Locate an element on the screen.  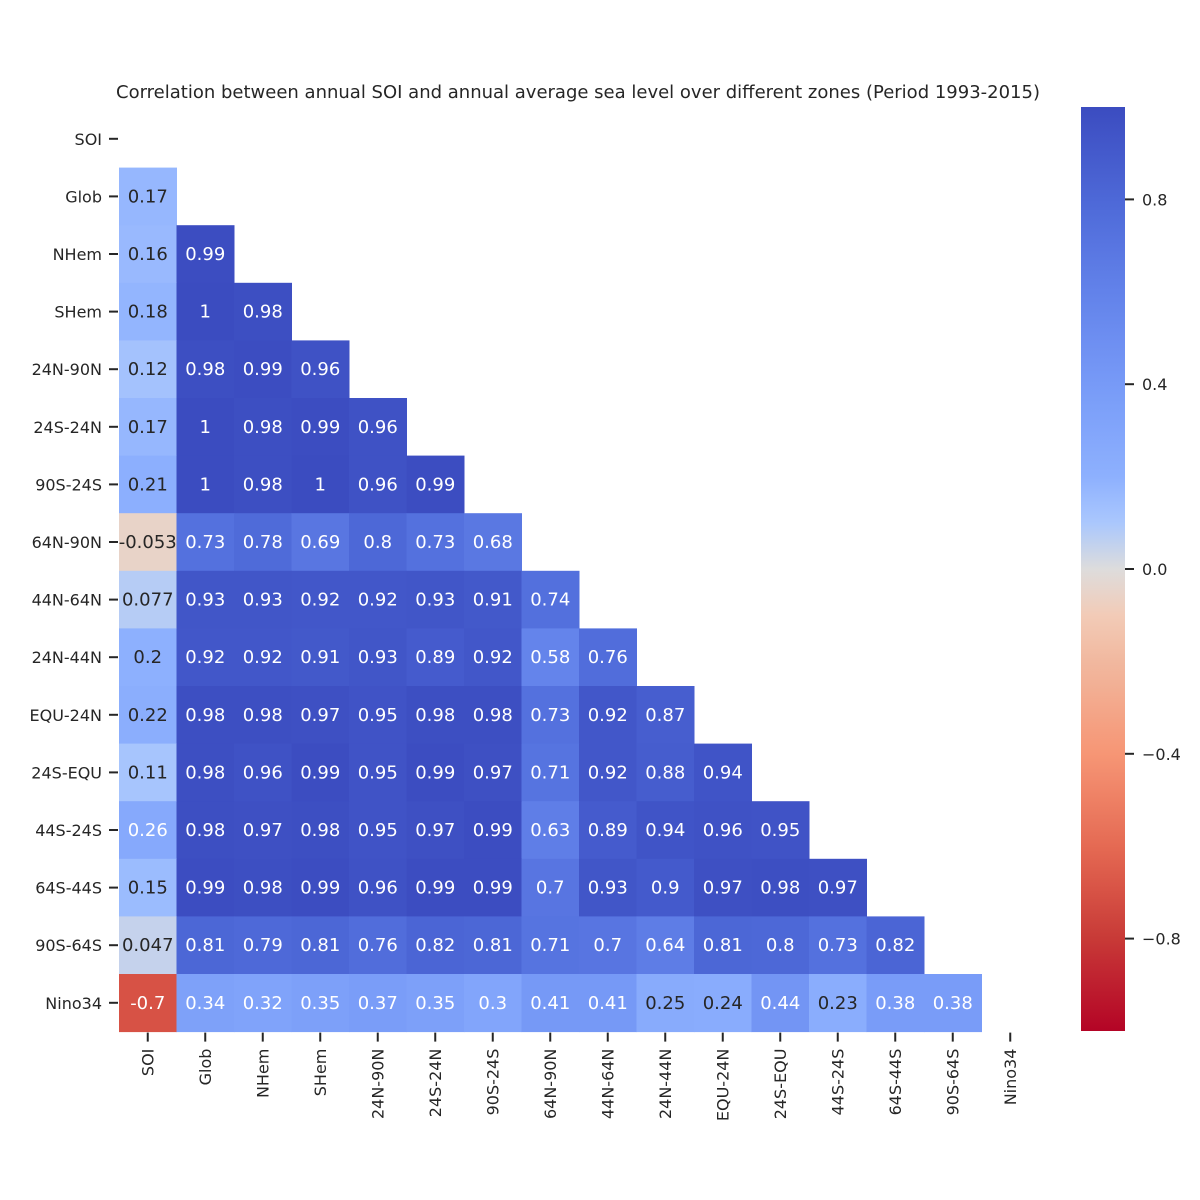
y-tick-label: EQU-24N is located at coordinates (65, 715).